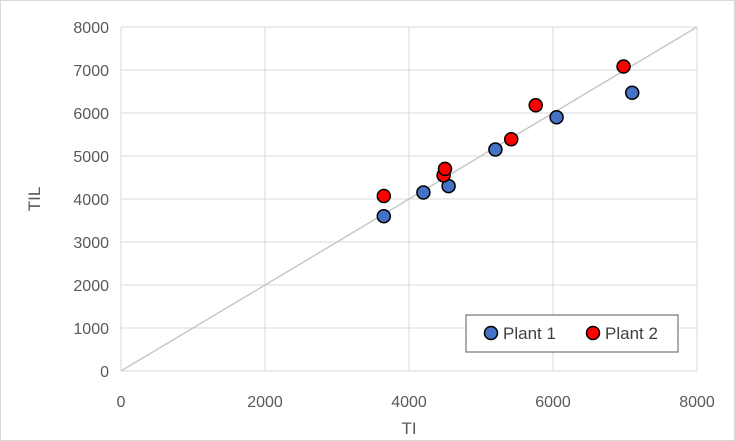  I want to click on legend-label-plant-1: Plant 1, so click(529, 333).